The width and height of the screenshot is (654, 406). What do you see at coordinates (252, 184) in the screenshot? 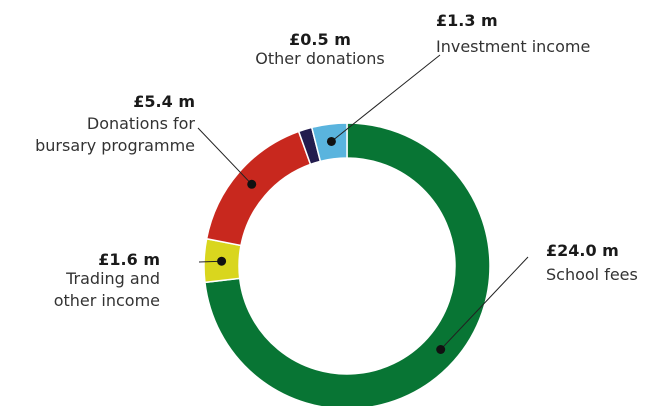
I see `leader-dot-donations-for-bursary-programme` at bounding box center [252, 184].